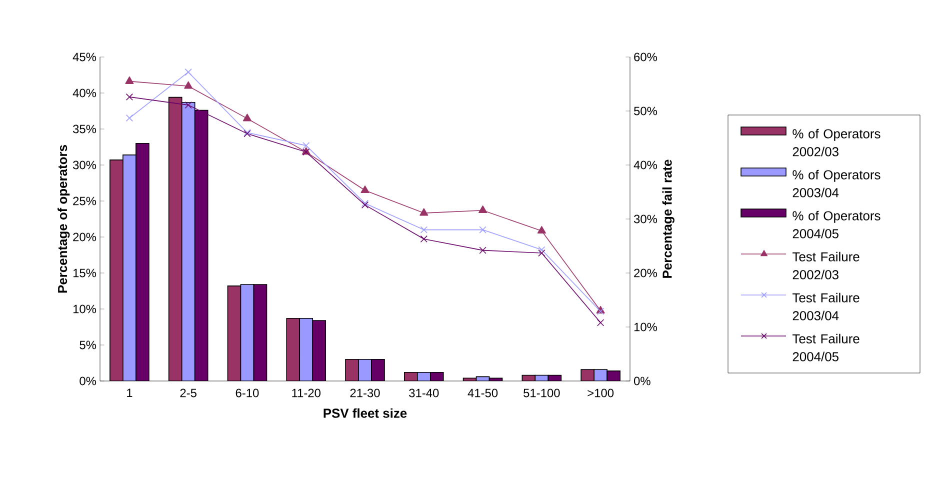  Describe the element at coordinates (646, 165) in the screenshot. I see `y2-tick-label: 40%` at that location.